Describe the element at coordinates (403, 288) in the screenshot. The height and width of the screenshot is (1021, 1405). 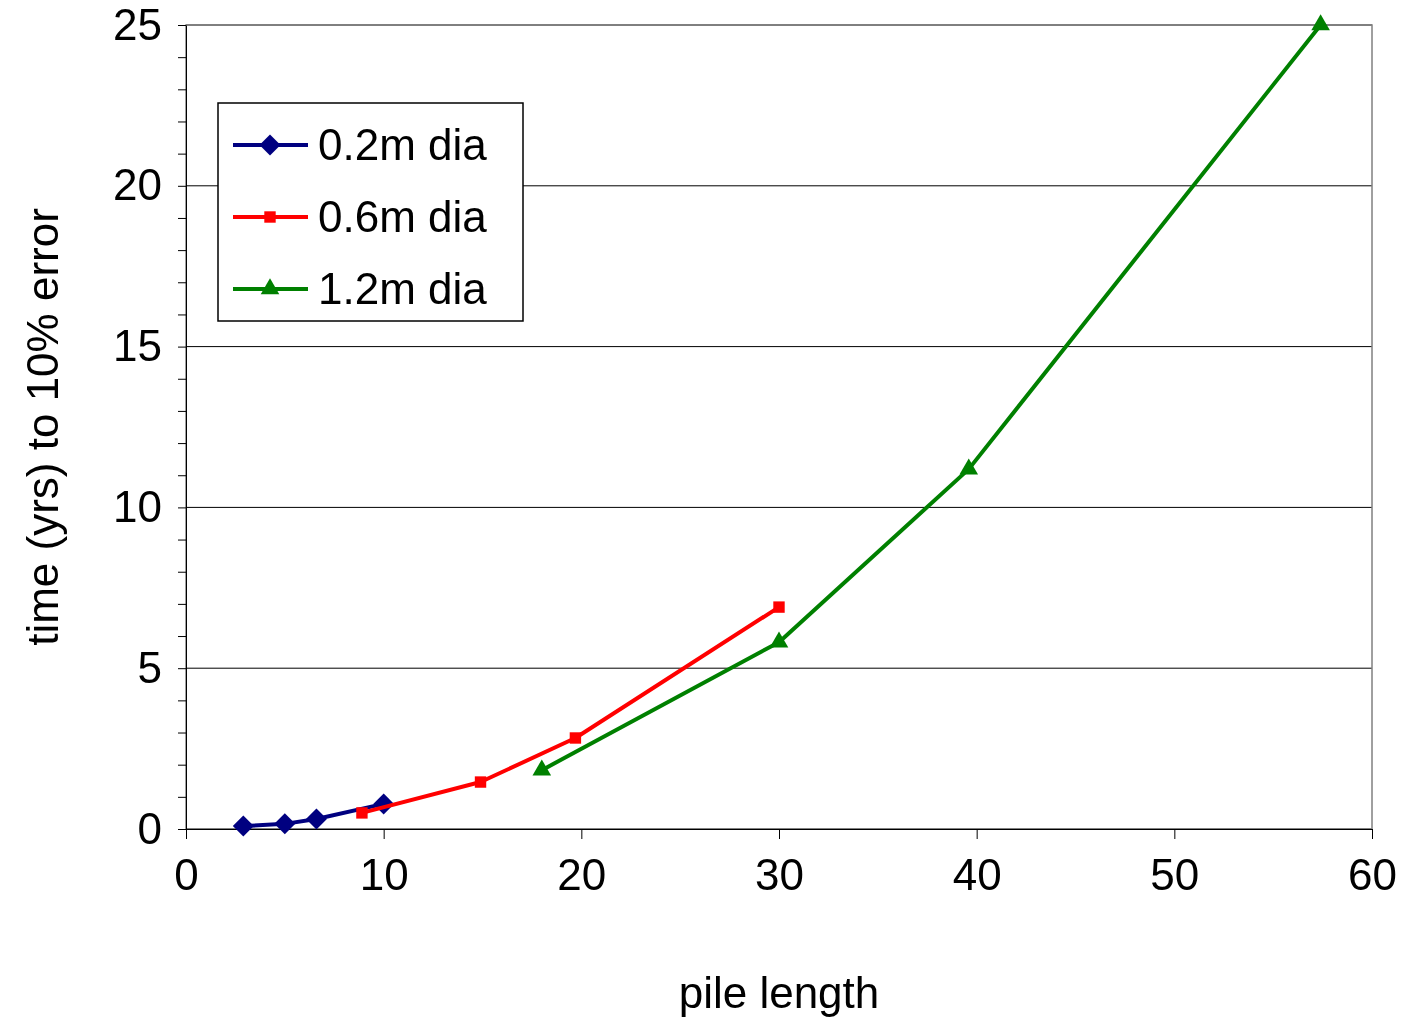
I see `legend-label: 1.2m dia` at that location.